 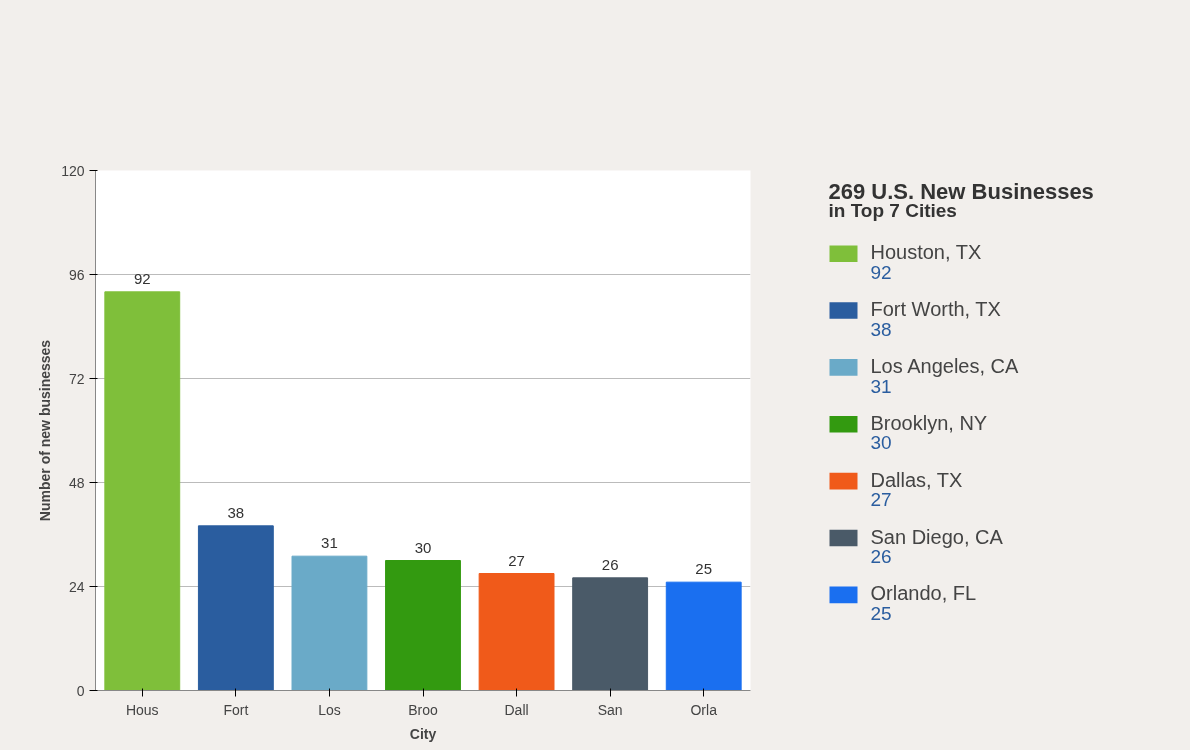 I want to click on text: 30, so click(x=881, y=443).